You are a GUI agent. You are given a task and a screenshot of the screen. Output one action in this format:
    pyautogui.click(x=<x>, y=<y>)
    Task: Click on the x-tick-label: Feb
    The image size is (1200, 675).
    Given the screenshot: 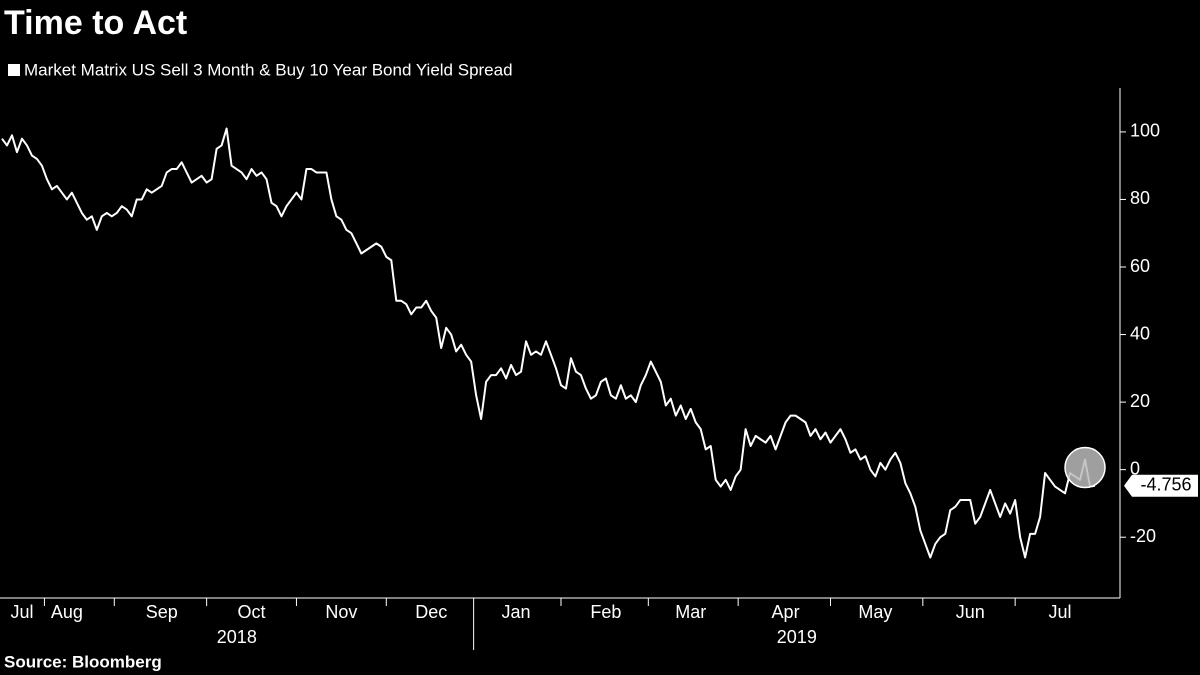 What is the action you would take?
    pyautogui.click(x=605, y=612)
    